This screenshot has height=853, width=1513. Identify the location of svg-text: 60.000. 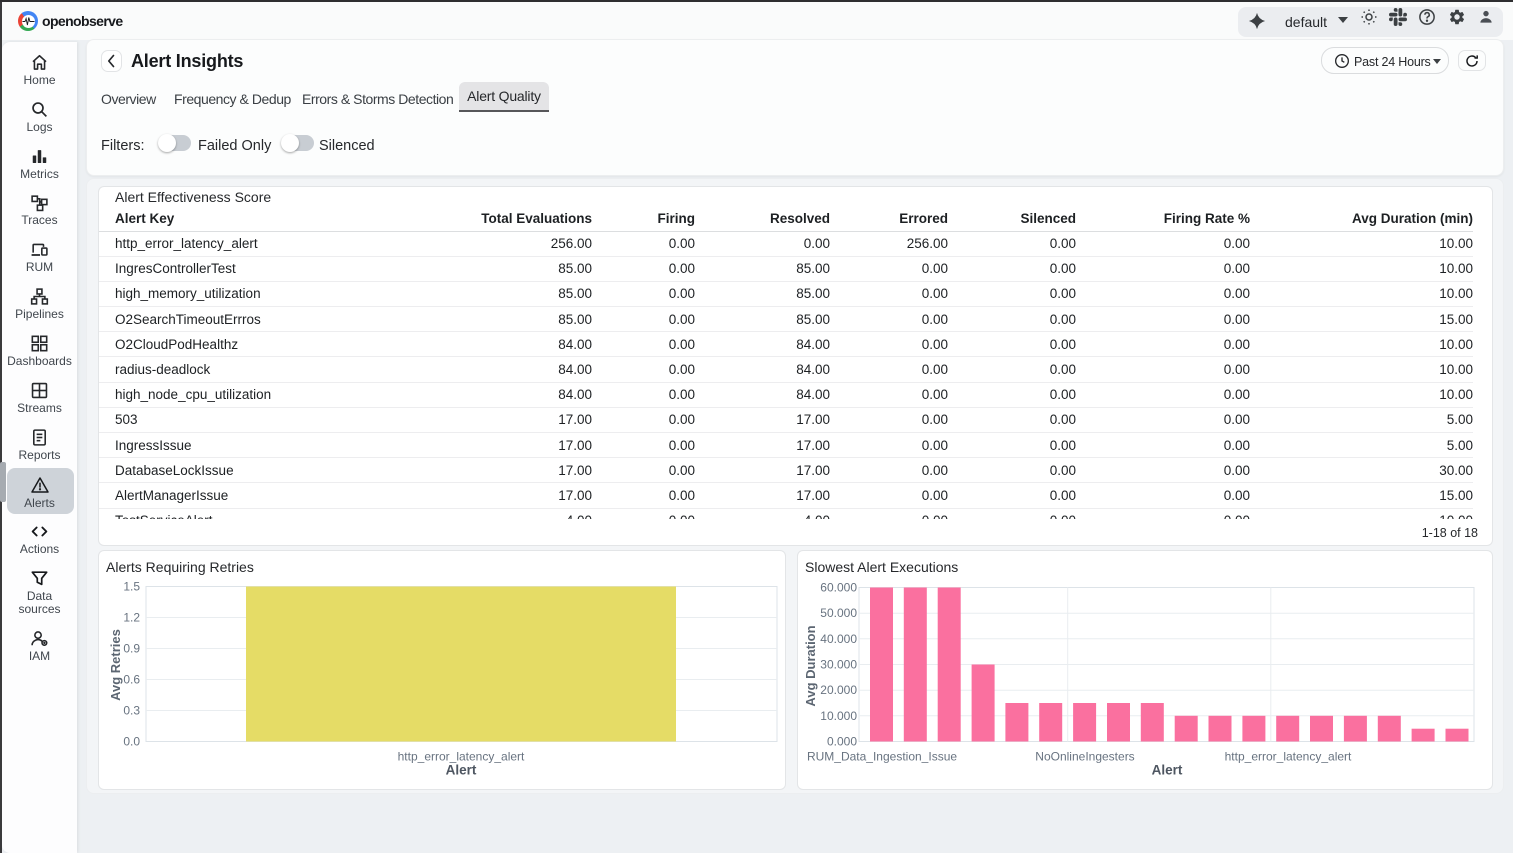
(838, 588).